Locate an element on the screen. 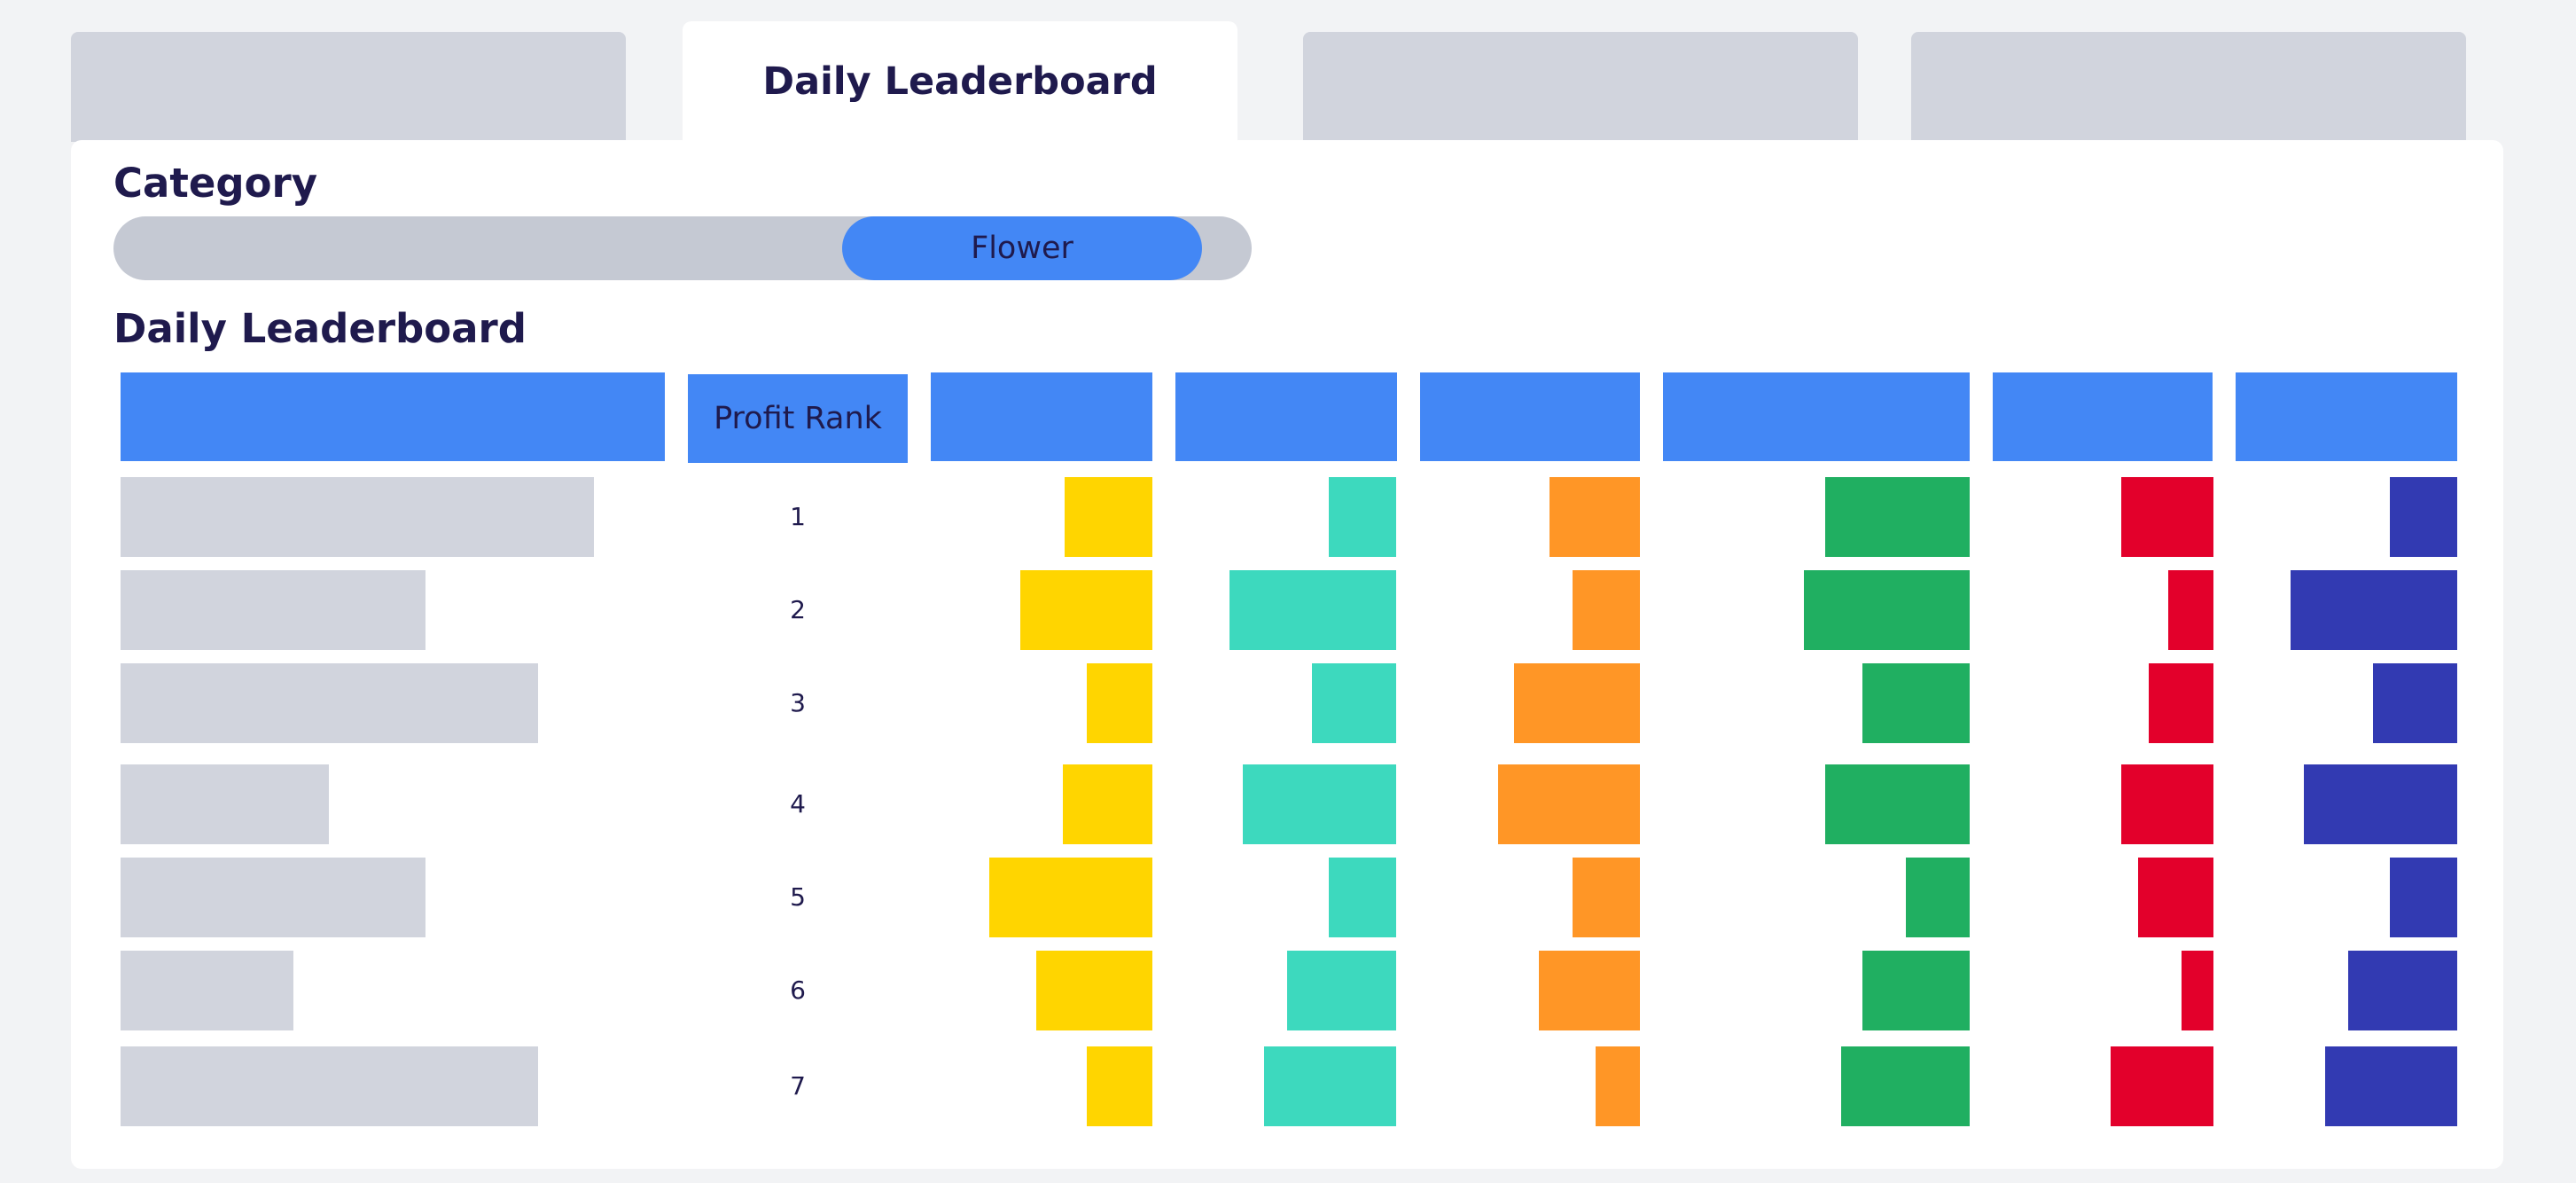  row-rank: 4 is located at coordinates (798, 804).